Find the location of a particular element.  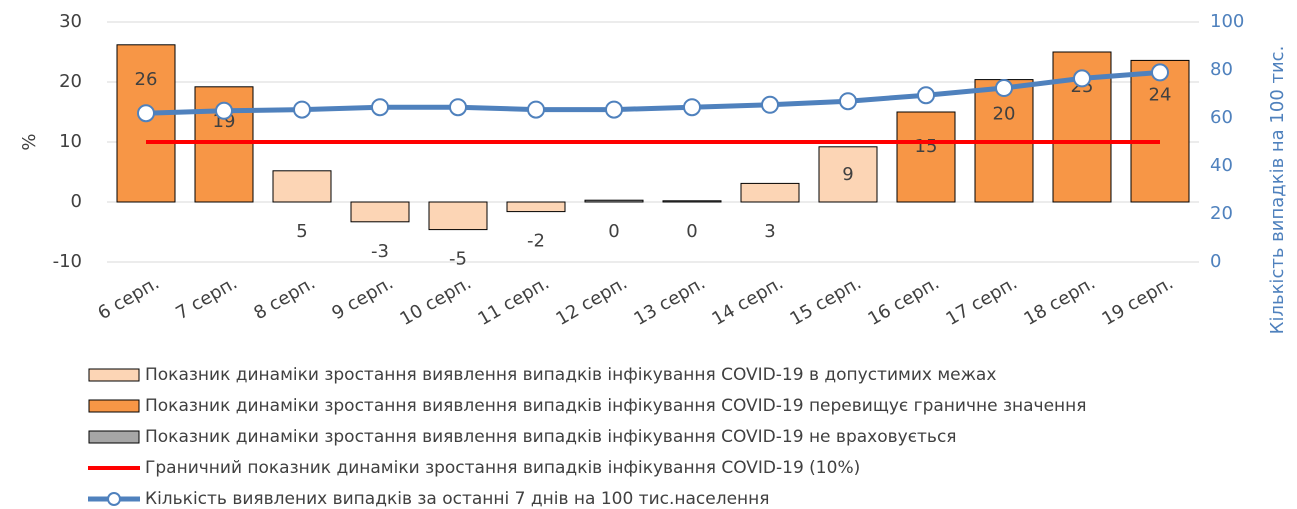

x-tick-label: 19 серп. is located at coordinates (1138, 300).